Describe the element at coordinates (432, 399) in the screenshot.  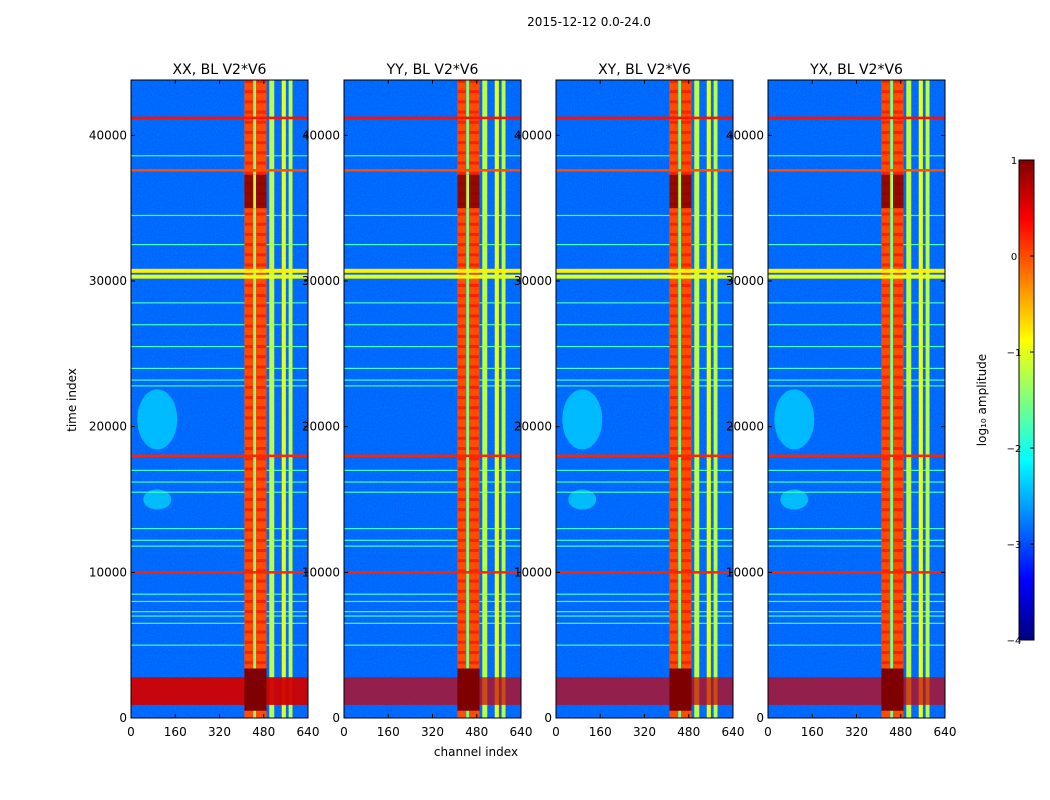
I see `heatmap-noise` at that location.